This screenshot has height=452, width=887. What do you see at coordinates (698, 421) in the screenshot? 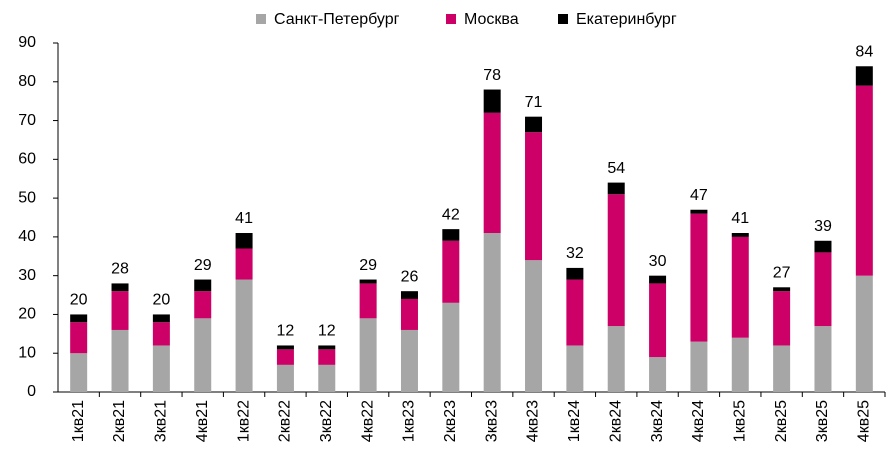
I see `x-tick-label: 4кв24` at bounding box center [698, 421].